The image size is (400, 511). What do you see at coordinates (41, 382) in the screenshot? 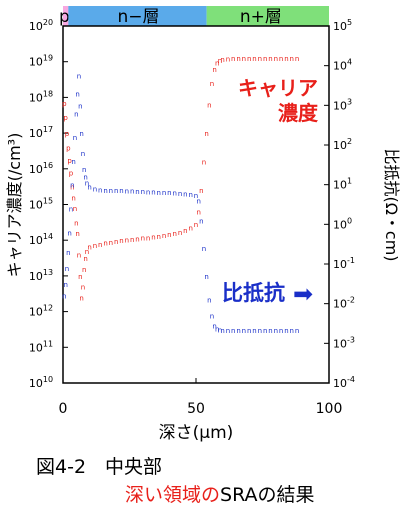
I see `left-tick-label: 1010` at bounding box center [41, 382].